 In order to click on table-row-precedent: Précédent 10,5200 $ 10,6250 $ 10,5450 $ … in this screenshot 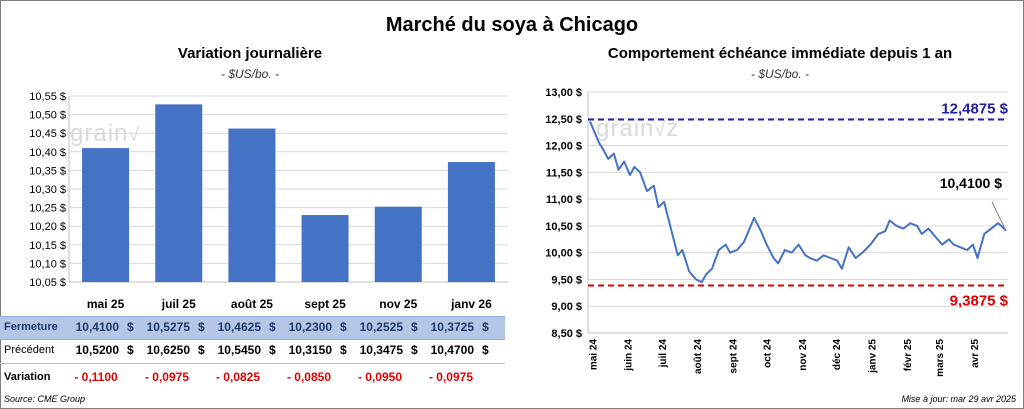, I will do `click(252, 351)`.